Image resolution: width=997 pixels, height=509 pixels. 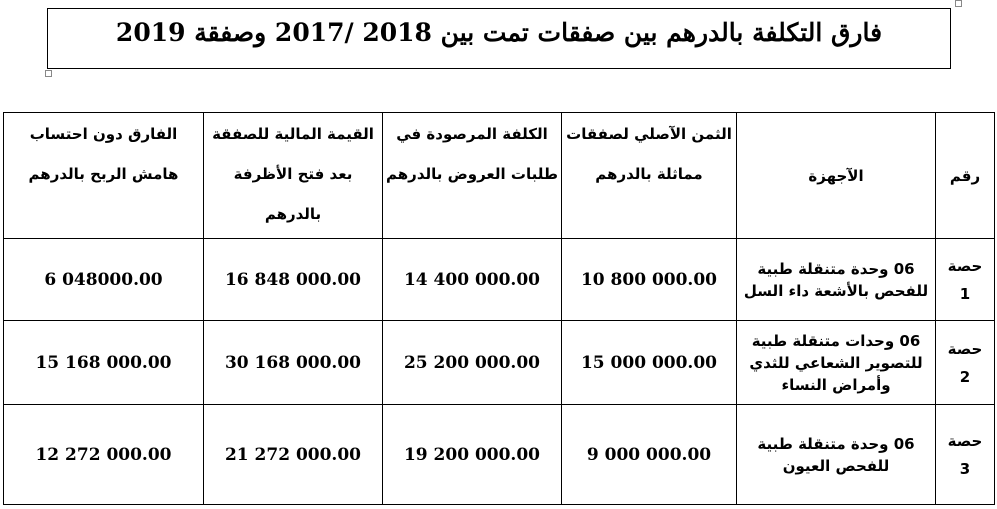 I want to click on move-handle, so click(x=958, y=3).